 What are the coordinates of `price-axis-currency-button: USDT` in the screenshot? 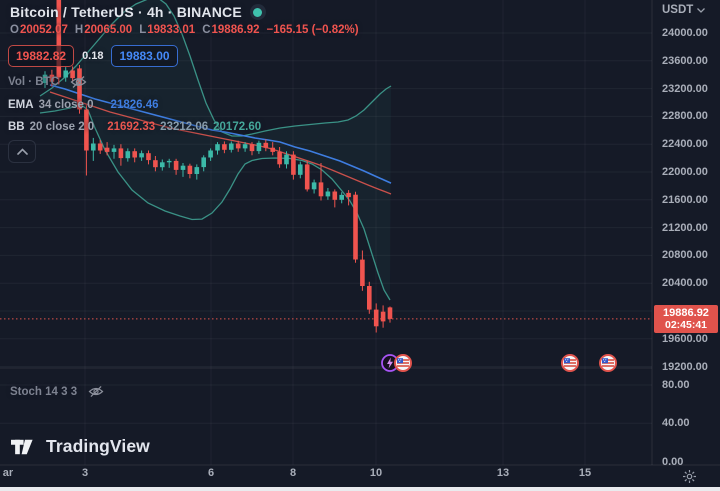 It's located at (684, 10).